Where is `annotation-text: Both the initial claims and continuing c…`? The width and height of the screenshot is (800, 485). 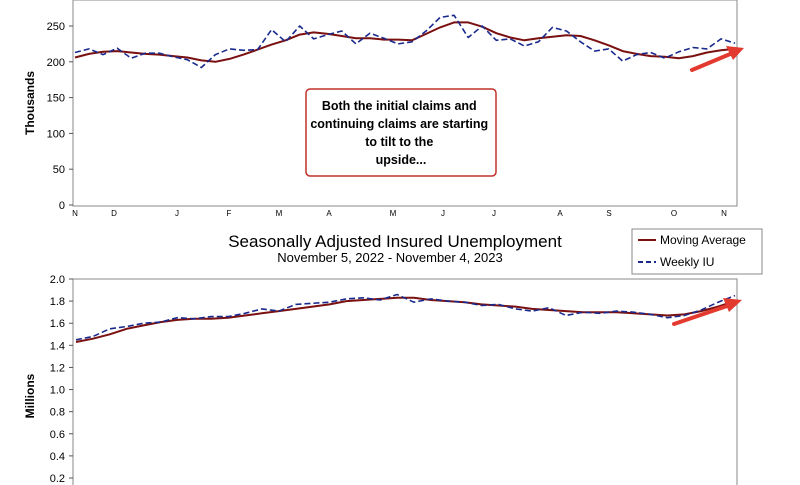 annotation-text: Both the initial claims and continuing c… is located at coordinates (400, 133).